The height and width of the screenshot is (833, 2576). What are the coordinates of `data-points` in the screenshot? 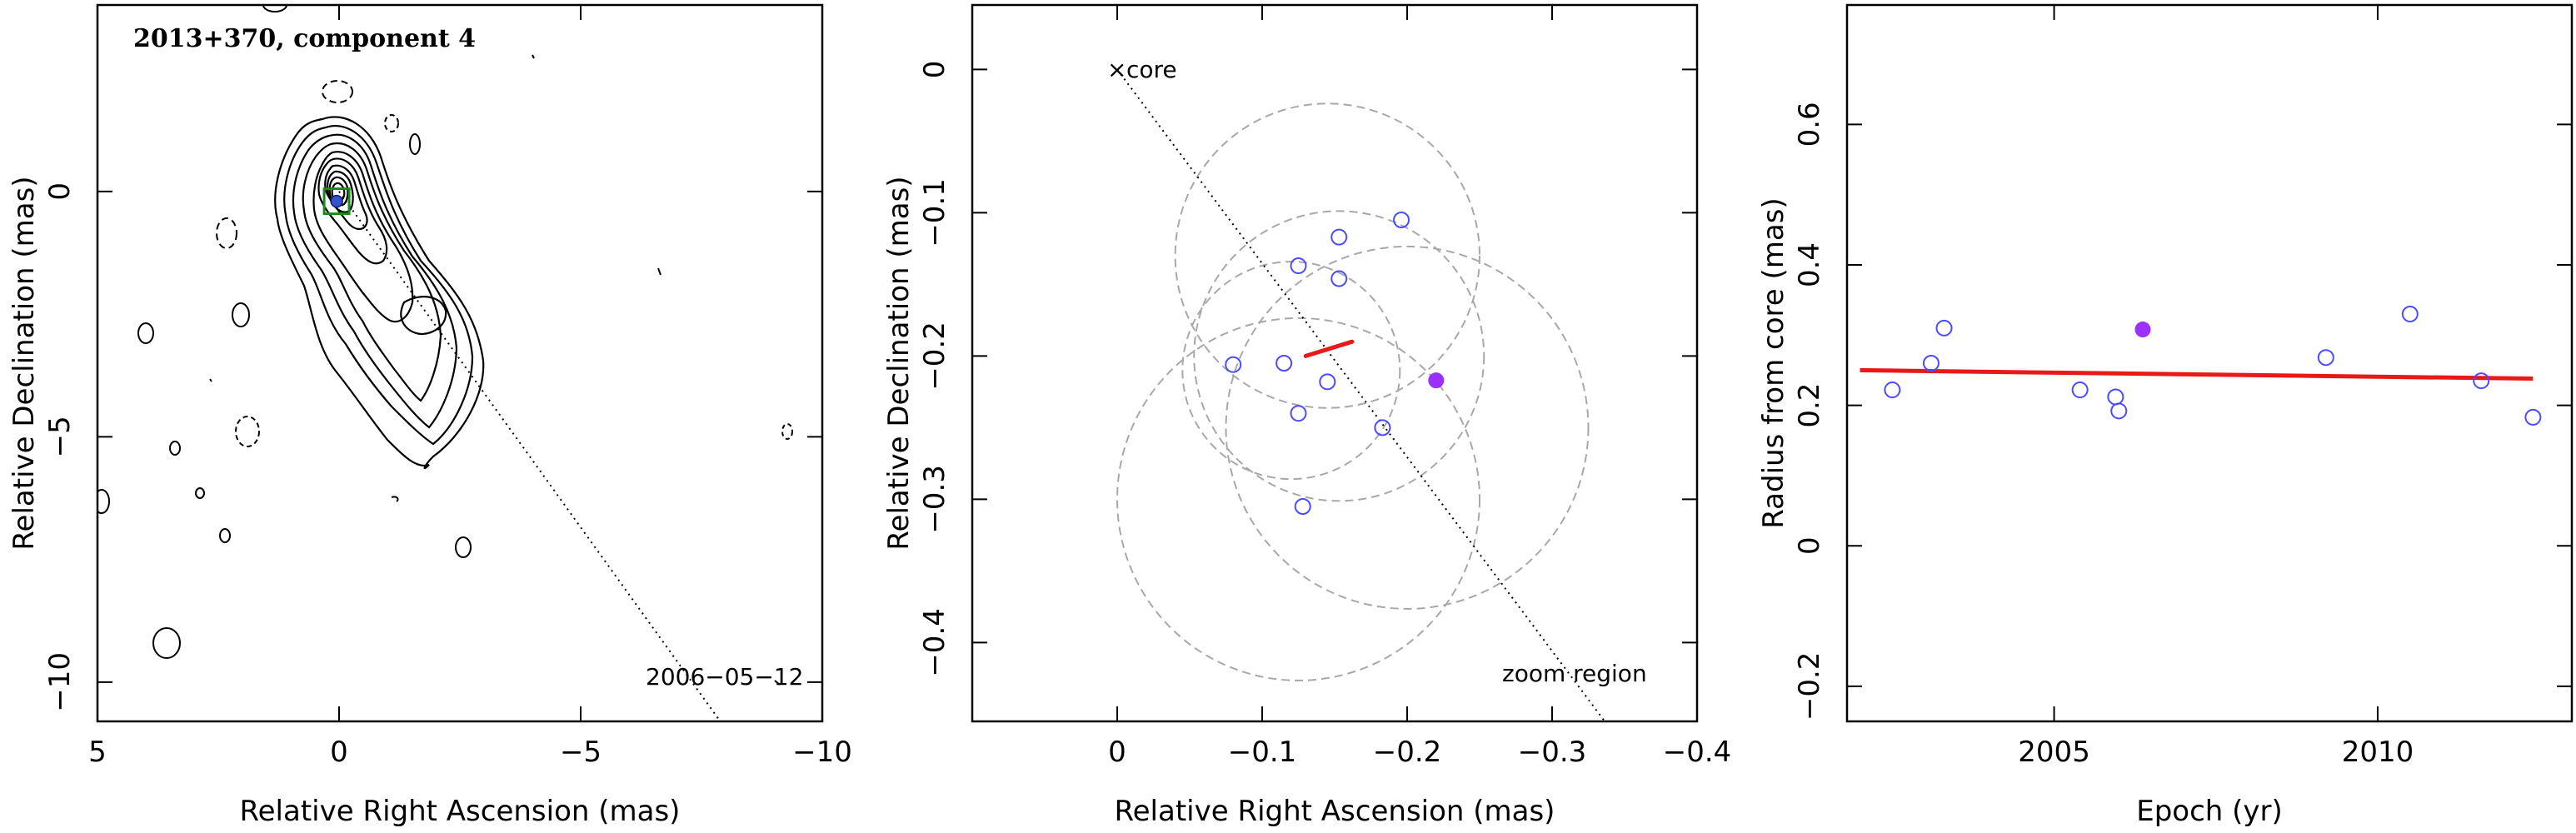 It's located at (1335, 363).